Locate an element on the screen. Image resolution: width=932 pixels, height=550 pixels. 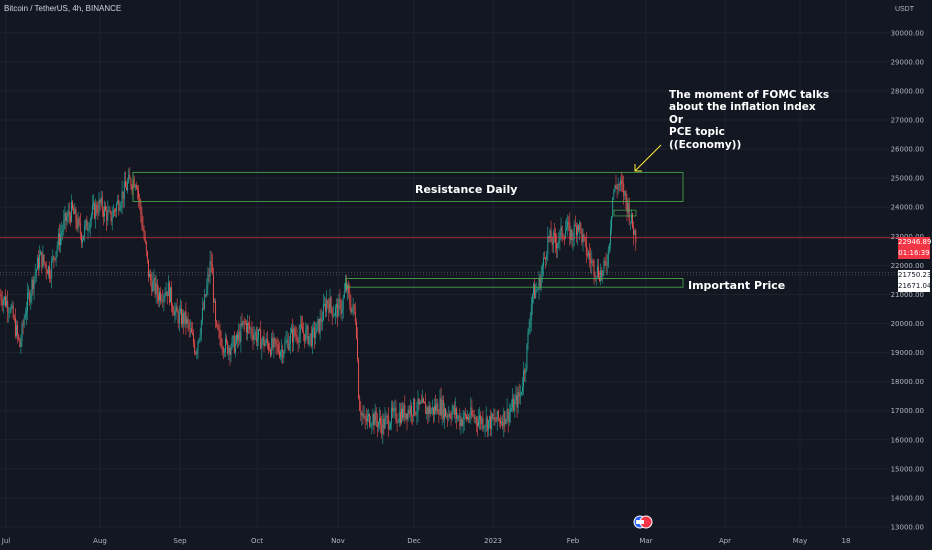
time-tick-label: Sep is located at coordinates (180, 541).